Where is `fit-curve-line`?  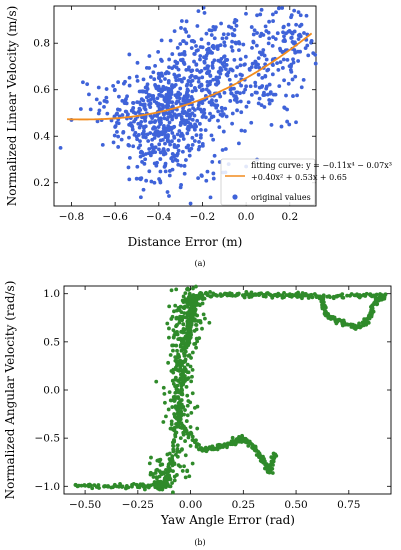 fit-curve-line is located at coordinates (190, 76).